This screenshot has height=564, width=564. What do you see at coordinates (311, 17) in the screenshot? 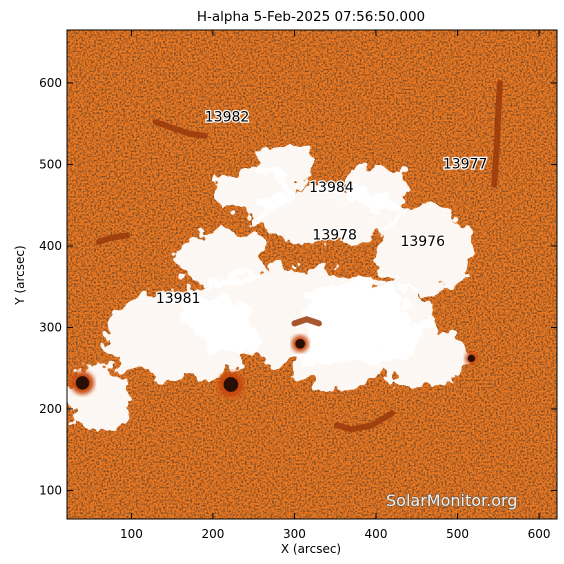
I see `chart-title: H-alpha 5-Feb-2025 07:56:50.000` at bounding box center [311, 17].